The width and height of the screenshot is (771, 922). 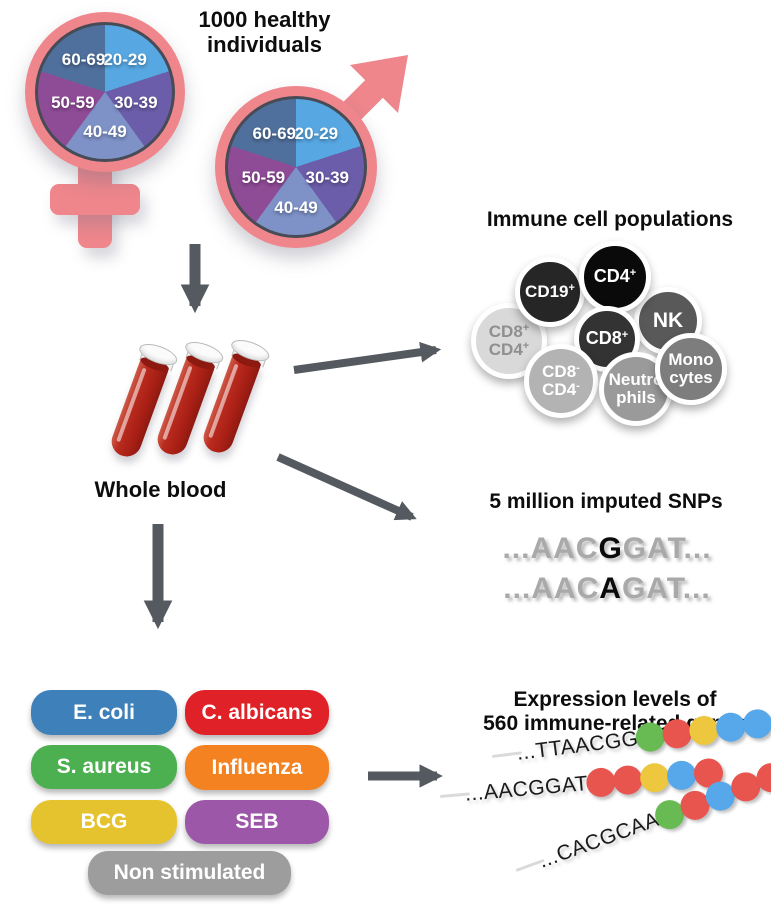 I want to click on stimulus-bcg: BCG, so click(x=104, y=822).